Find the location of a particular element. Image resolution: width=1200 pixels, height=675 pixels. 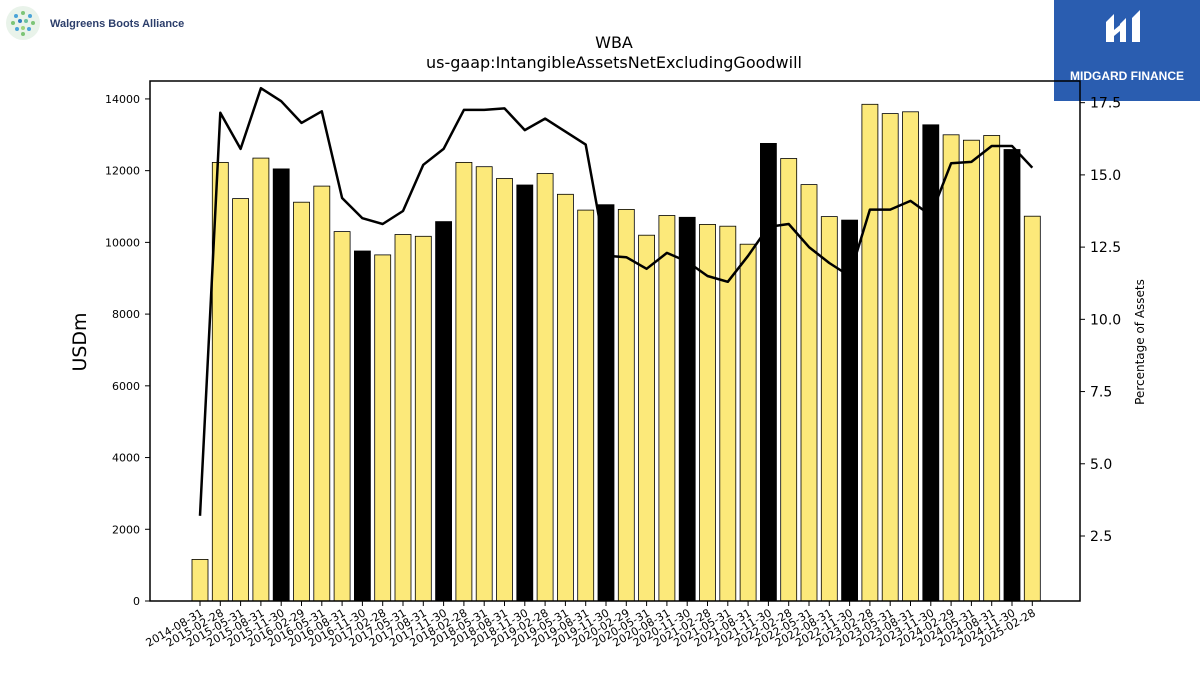

y-tick-label: 6000 is located at coordinates (126, 386).